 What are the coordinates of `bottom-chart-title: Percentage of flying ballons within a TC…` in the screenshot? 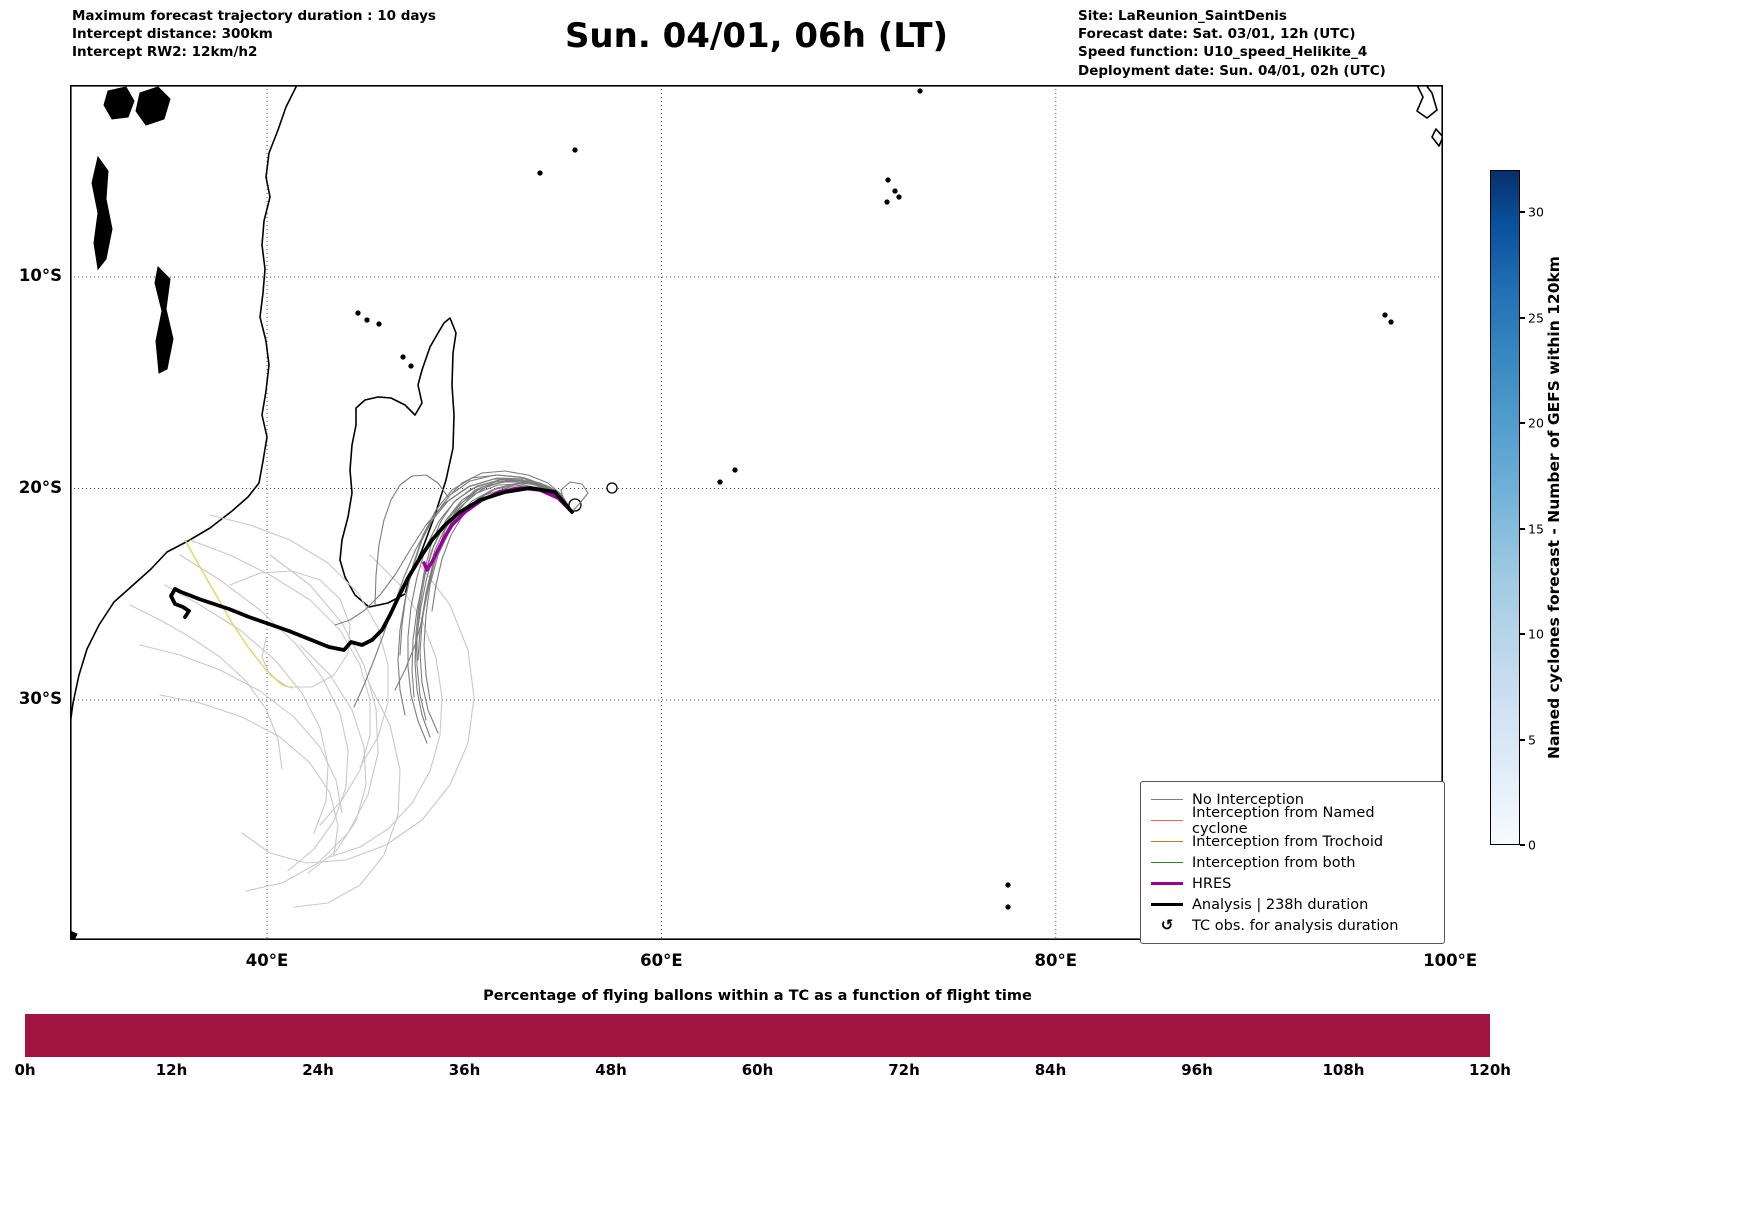 It's located at (757, 996).